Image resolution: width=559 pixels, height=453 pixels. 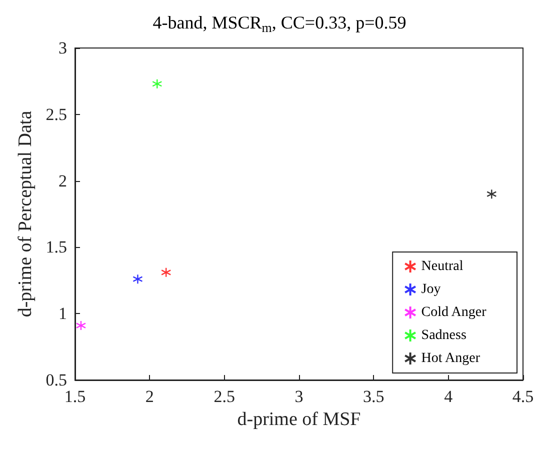 I want to click on x-tick-label: 4.5, so click(x=523, y=396).